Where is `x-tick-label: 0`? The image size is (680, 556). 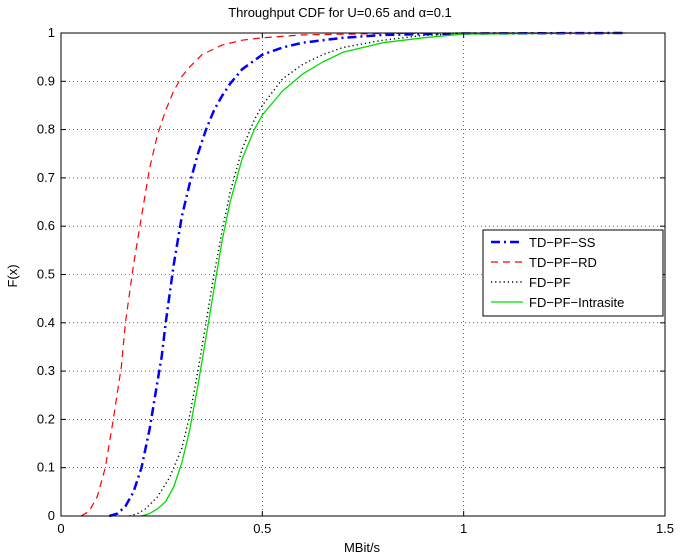 x-tick-label: 0 is located at coordinates (60, 528).